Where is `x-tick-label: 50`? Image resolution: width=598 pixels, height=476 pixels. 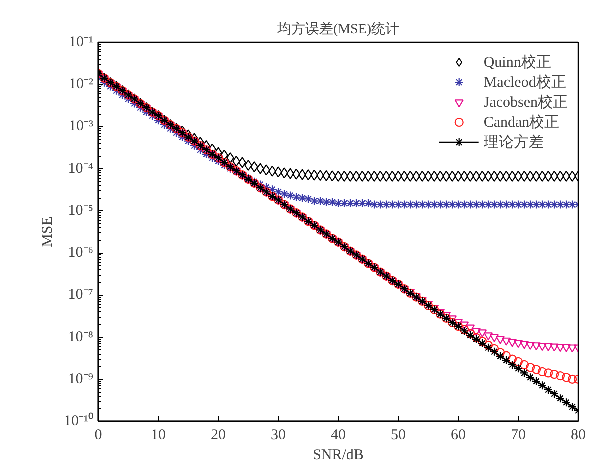
x-tick-label: 50 is located at coordinates (398, 436).